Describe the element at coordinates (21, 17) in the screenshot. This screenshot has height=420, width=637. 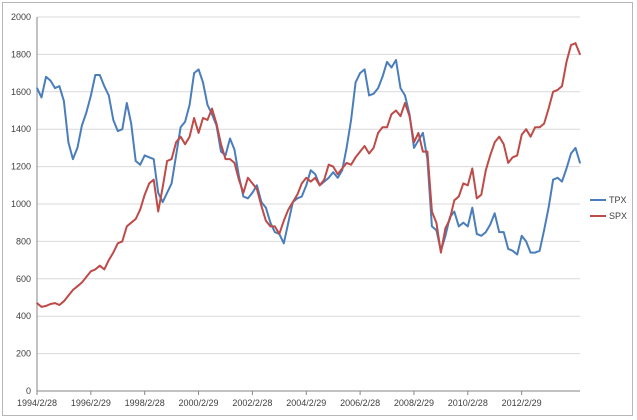
I see `y-tick-label: 2000` at that location.